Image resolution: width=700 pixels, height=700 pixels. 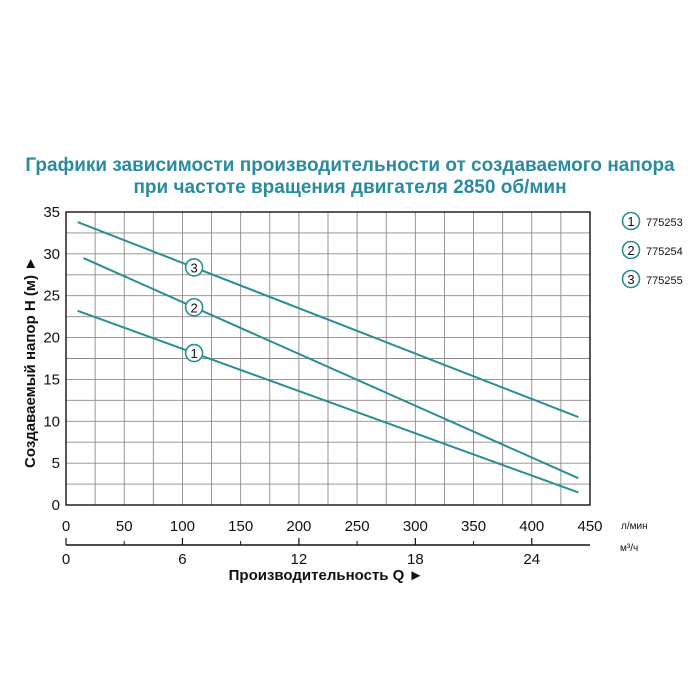 What do you see at coordinates (51, 296) in the screenshot?
I see `y-tick-label: 25` at bounding box center [51, 296].